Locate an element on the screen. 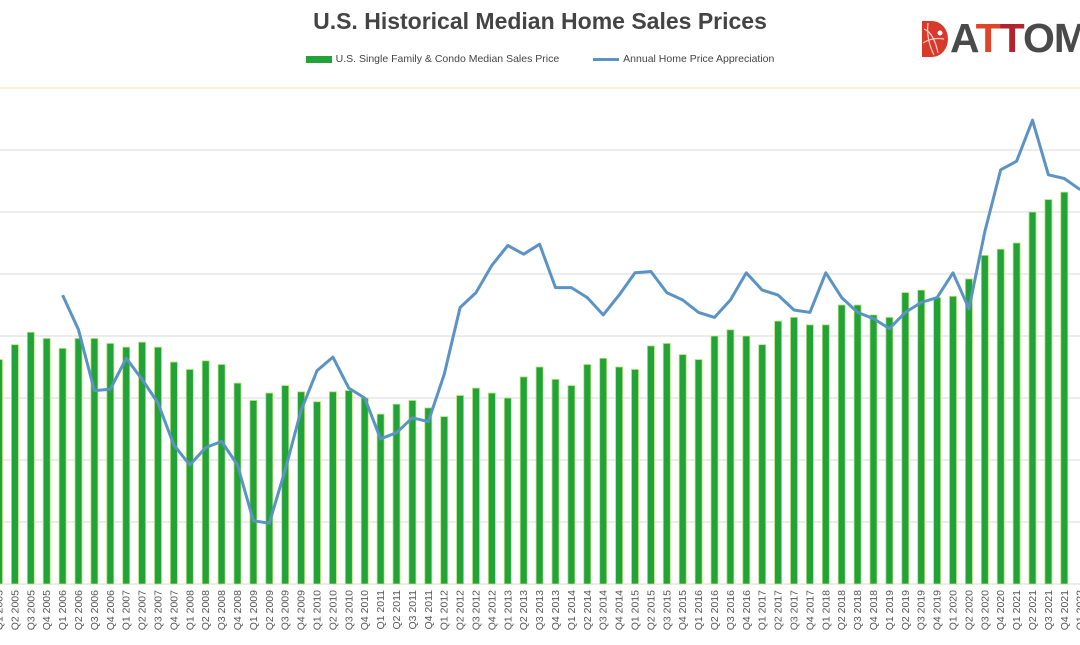 This screenshot has height=645, width=1080. x-tick-label: Q2 2014 is located at coordinates (588, 610).